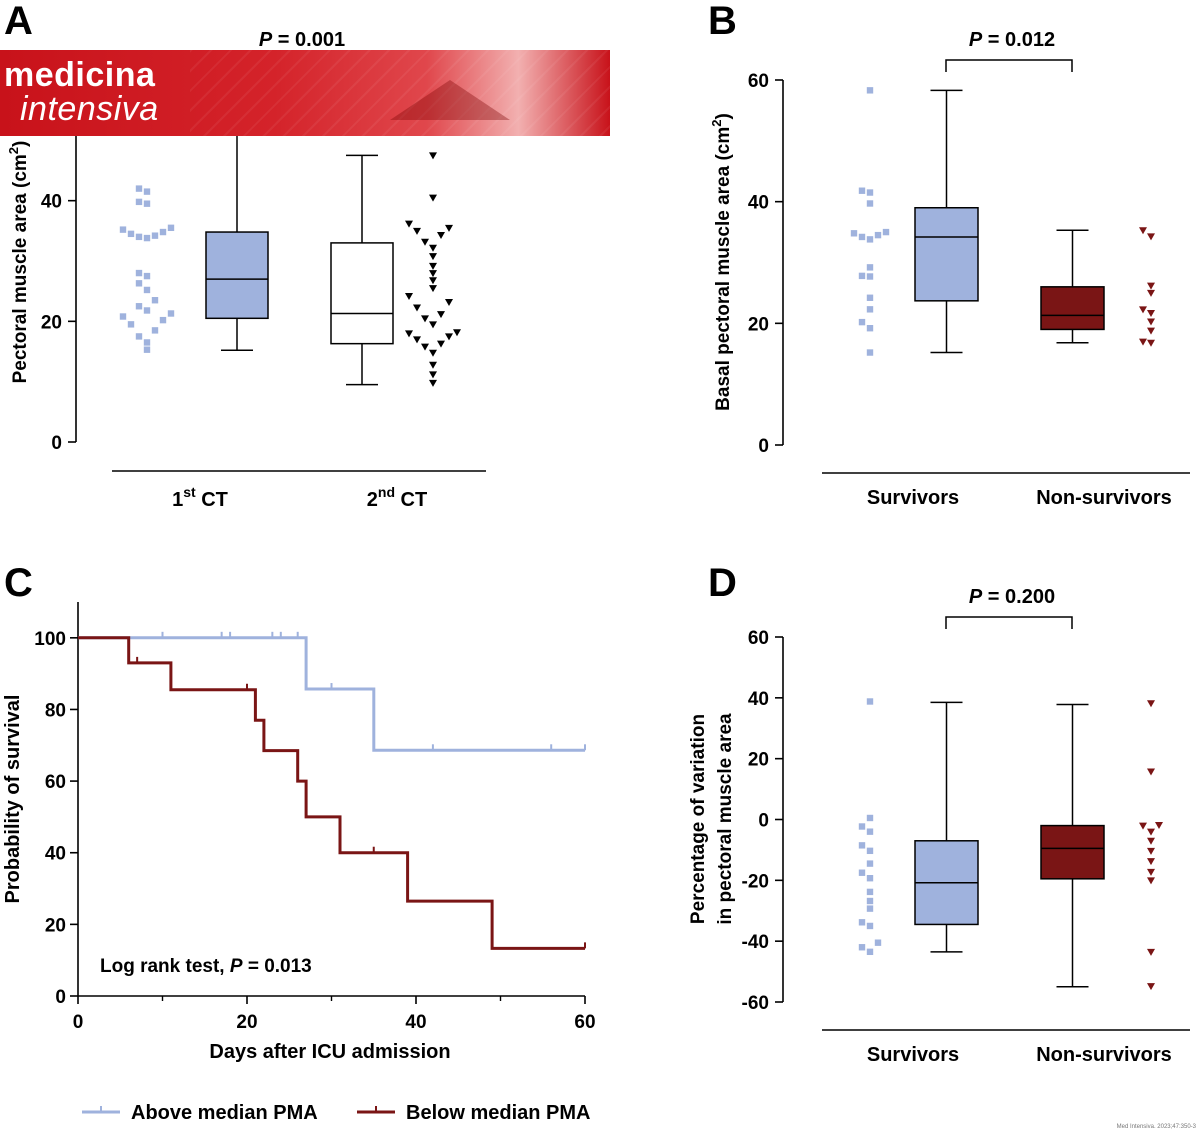 This screenshot has width=1200, height=1136. I want to click on x-category-ordinal: st, so click(189, 492).